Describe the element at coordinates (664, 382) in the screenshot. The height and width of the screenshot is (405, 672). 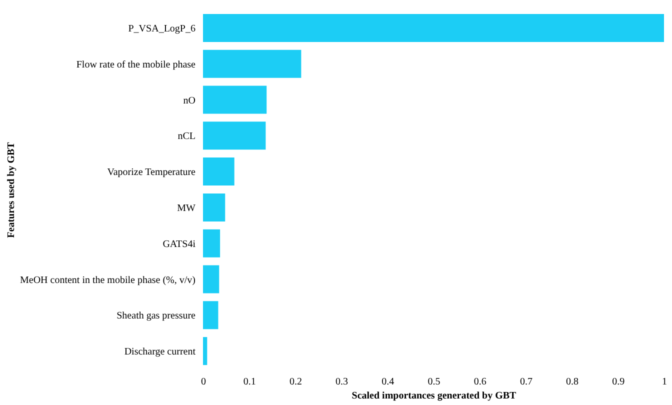
I see `x-tick-label: 1` at that location.